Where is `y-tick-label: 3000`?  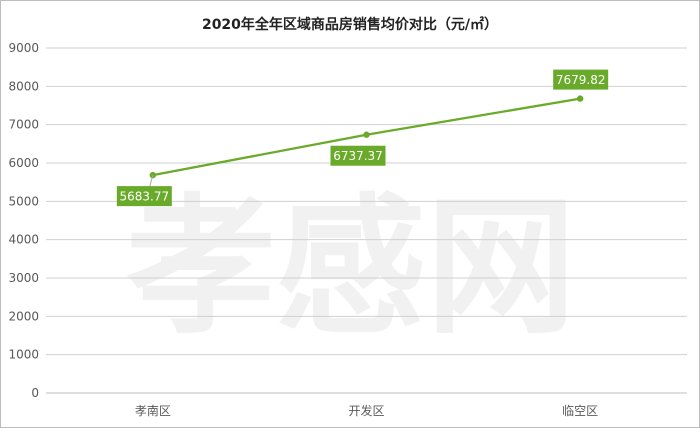
y-tick-label: 3000 is located at coordinates (23, 278).